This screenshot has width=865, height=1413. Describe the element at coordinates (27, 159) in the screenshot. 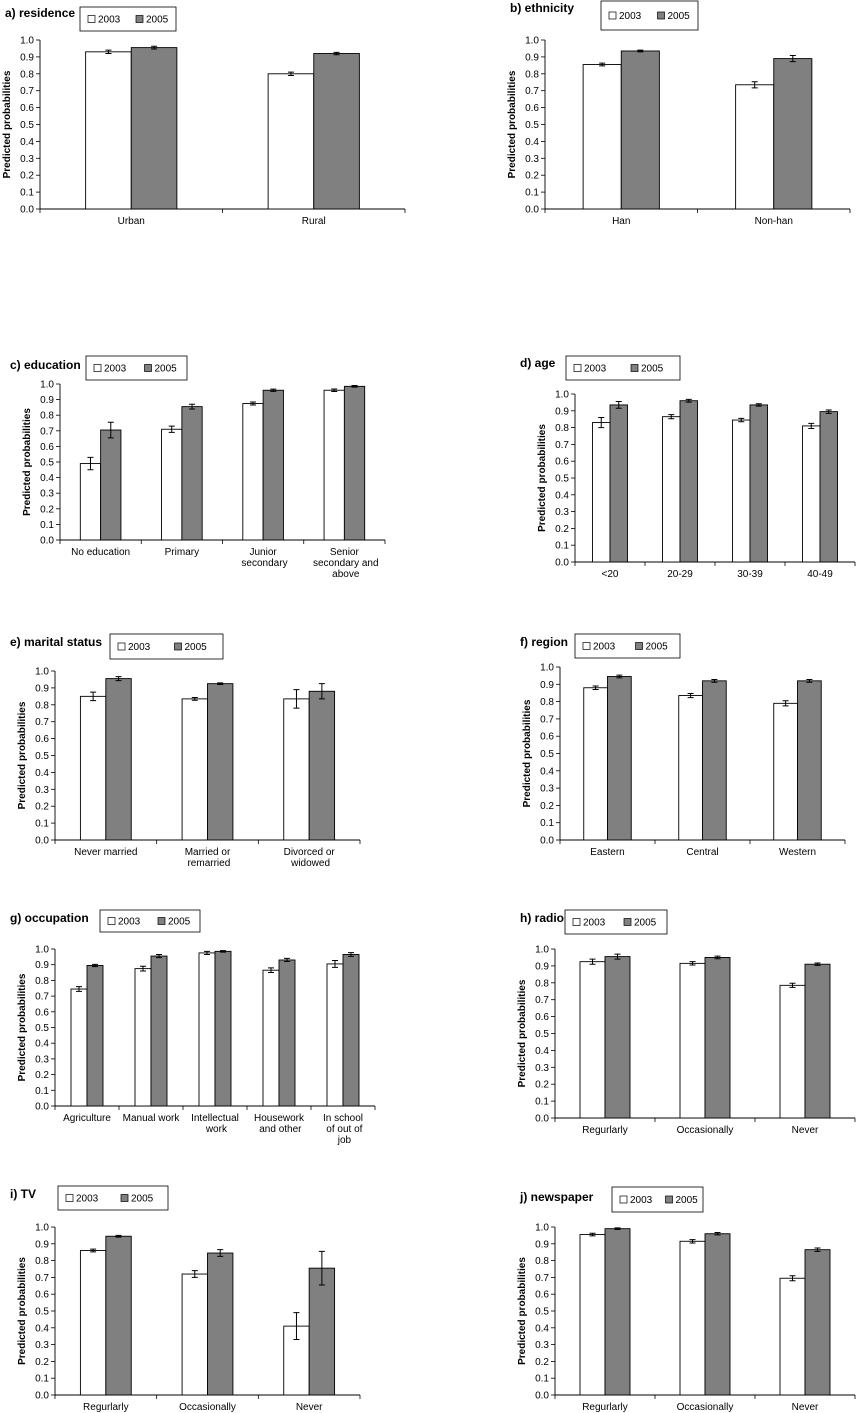

I see `y-tick-label: 0.3` at that location.